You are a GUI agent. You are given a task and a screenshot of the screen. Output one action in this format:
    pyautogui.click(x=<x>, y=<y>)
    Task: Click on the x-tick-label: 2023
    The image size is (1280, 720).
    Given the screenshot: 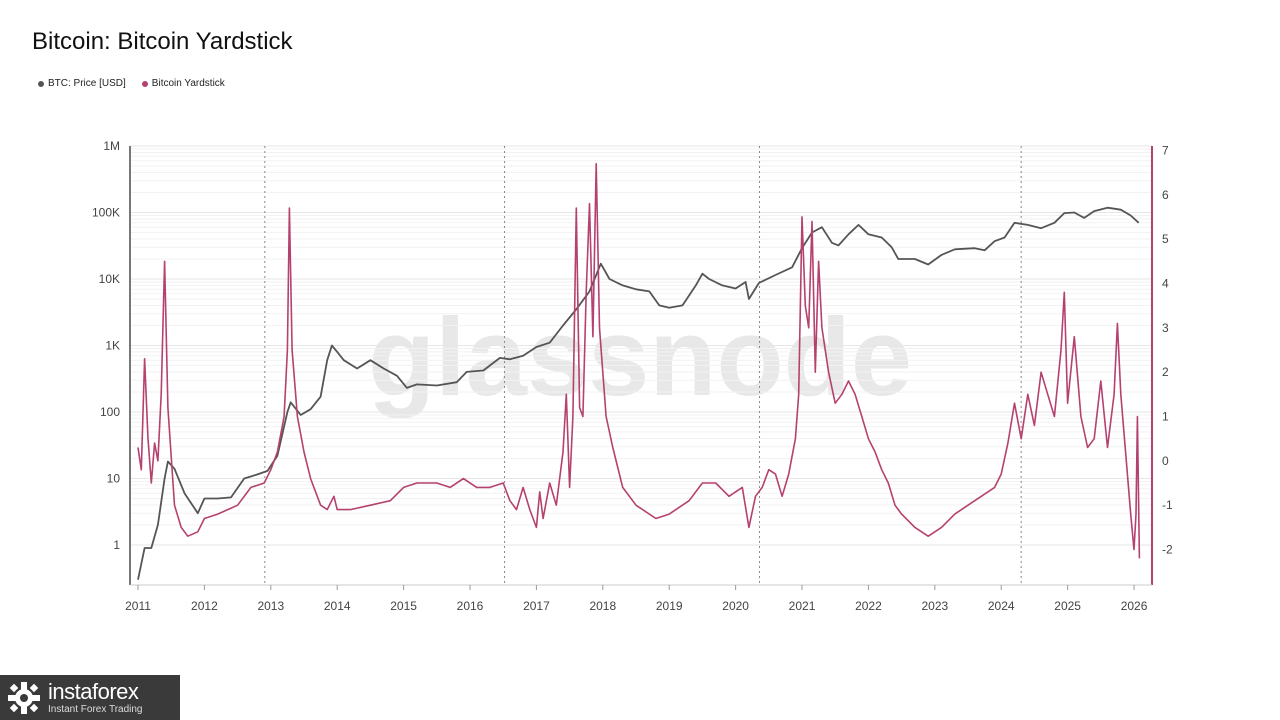 What is the action you would take?
    pyautogui.click(x=934, y=606)
    